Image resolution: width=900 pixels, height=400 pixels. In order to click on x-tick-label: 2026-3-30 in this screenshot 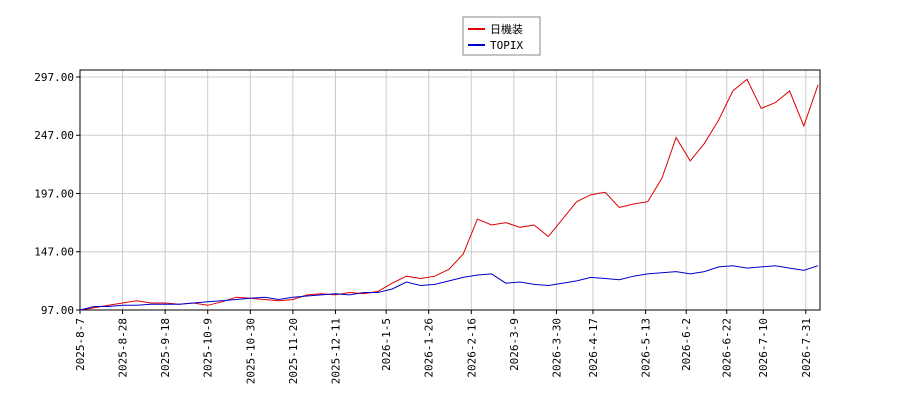, I will do `click(556, 348)`.